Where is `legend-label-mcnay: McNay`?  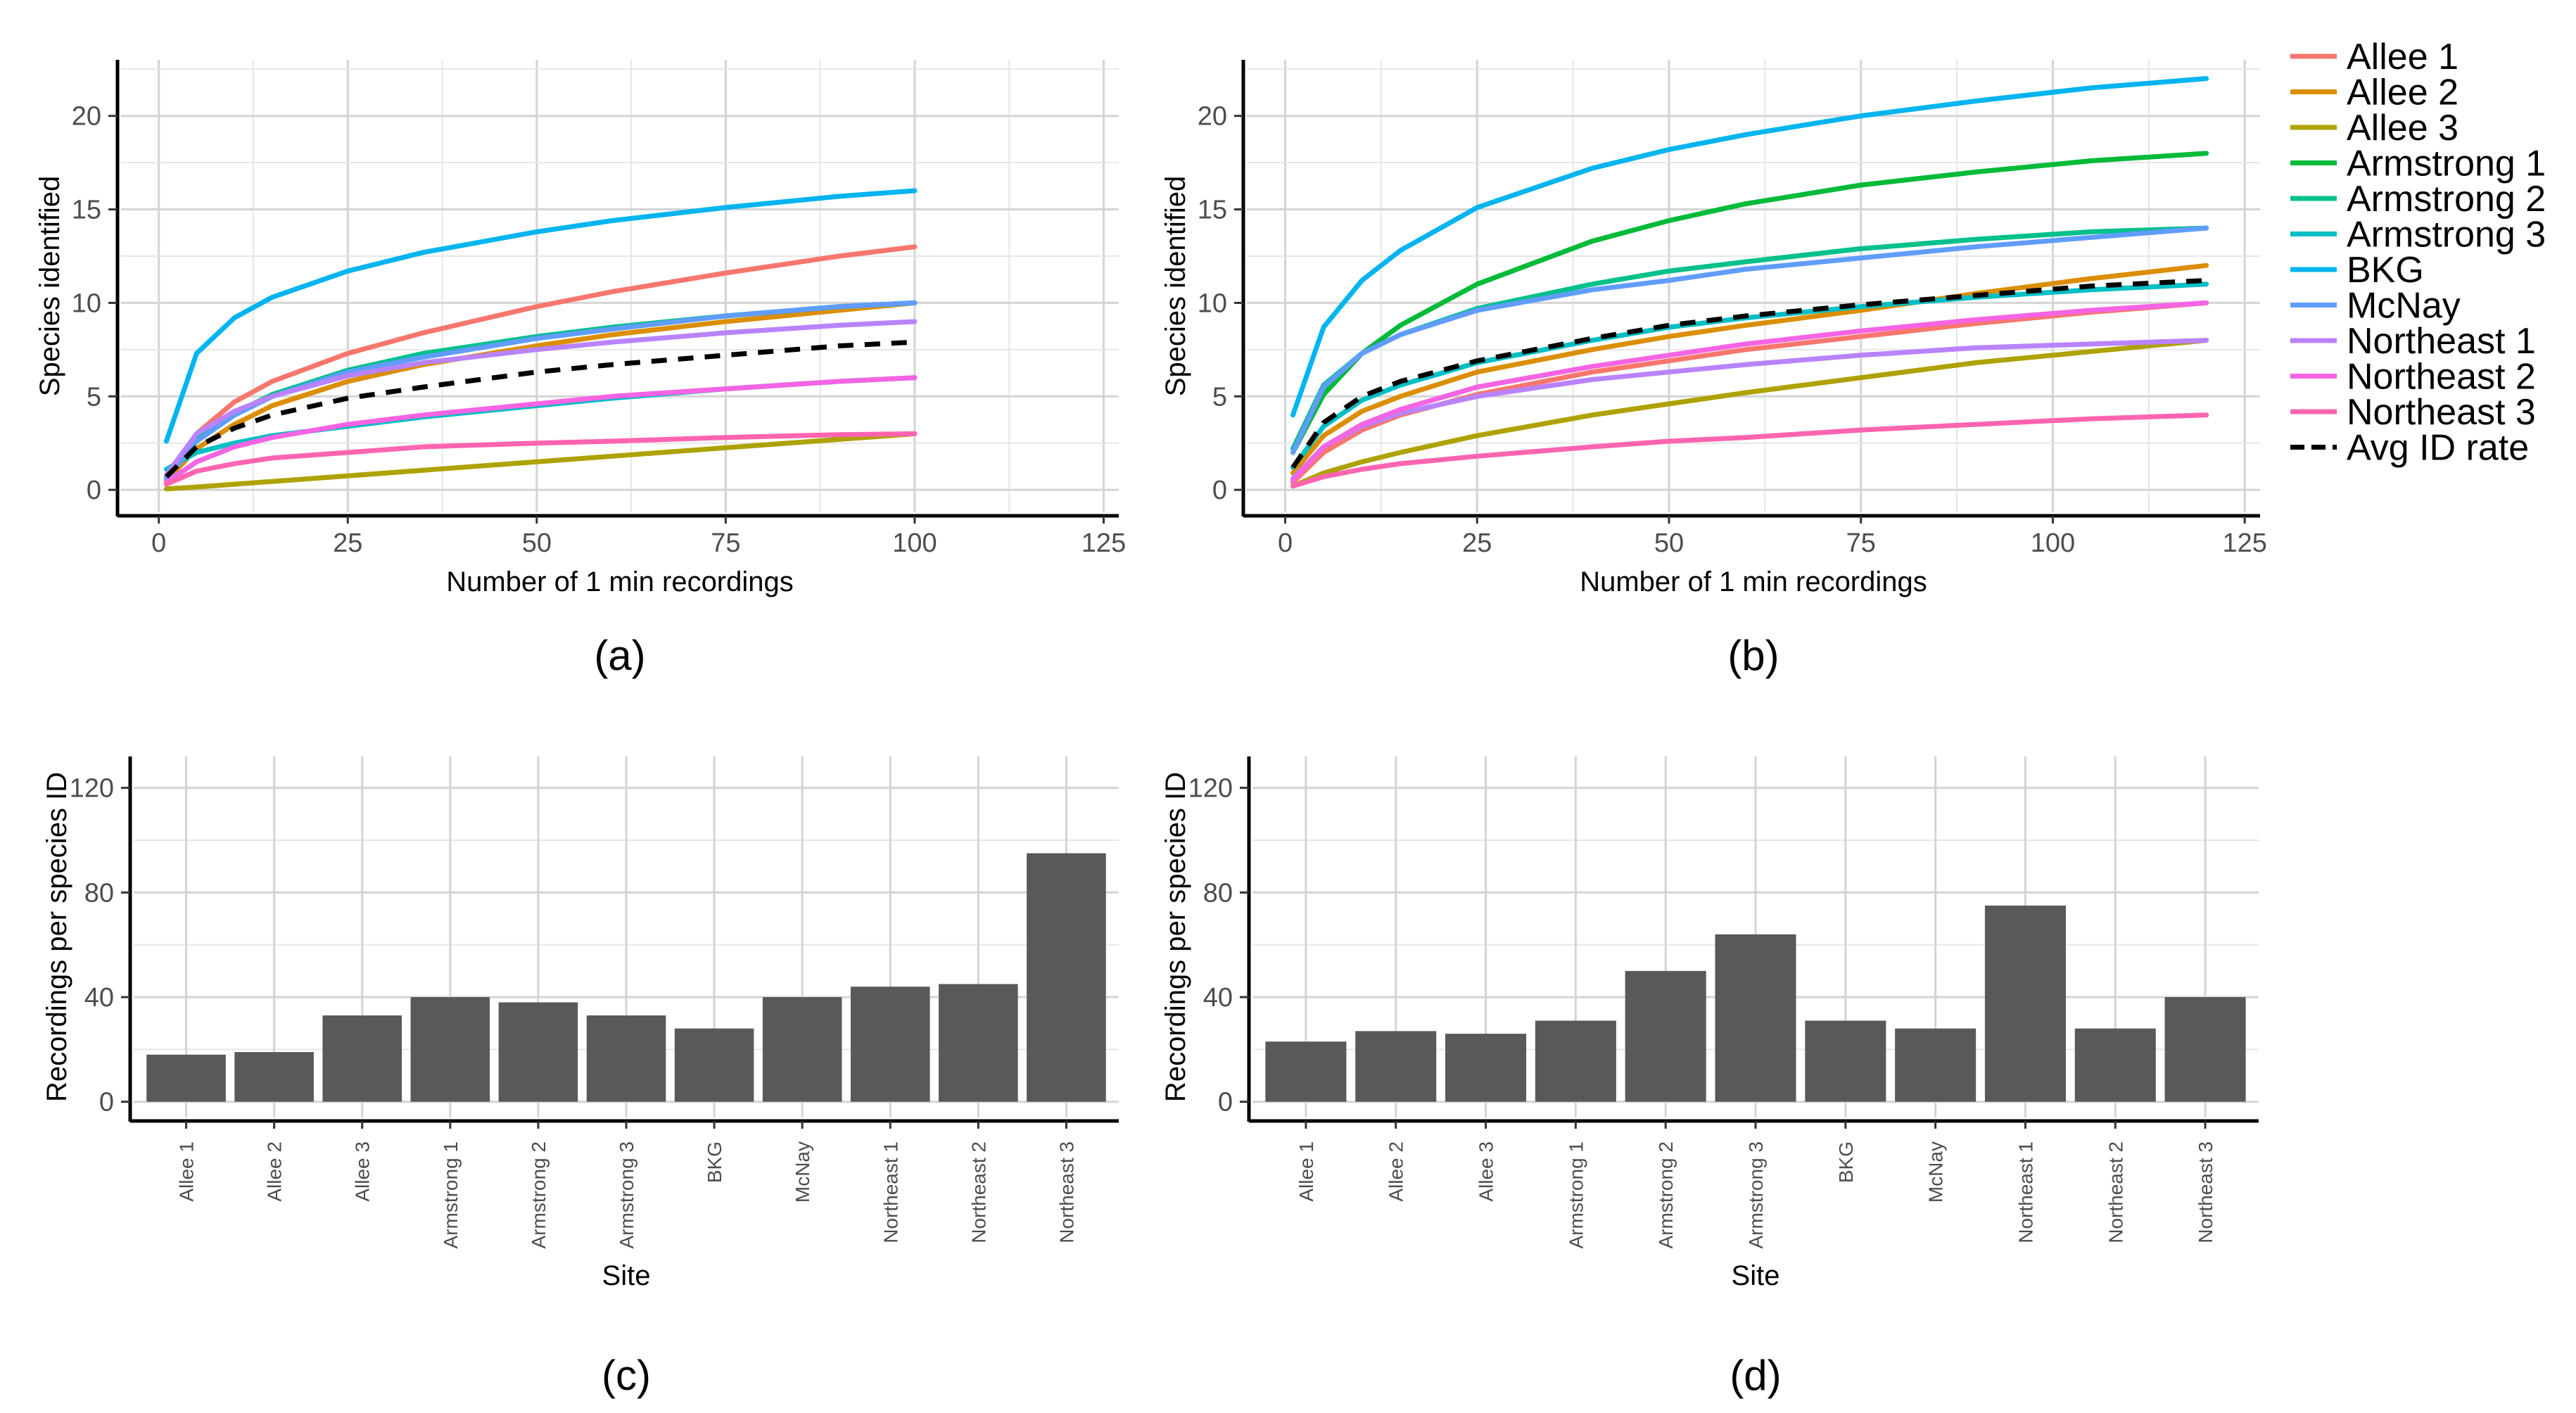
legend-label-mcnay: McNay is located at coordinates (2404, 307).